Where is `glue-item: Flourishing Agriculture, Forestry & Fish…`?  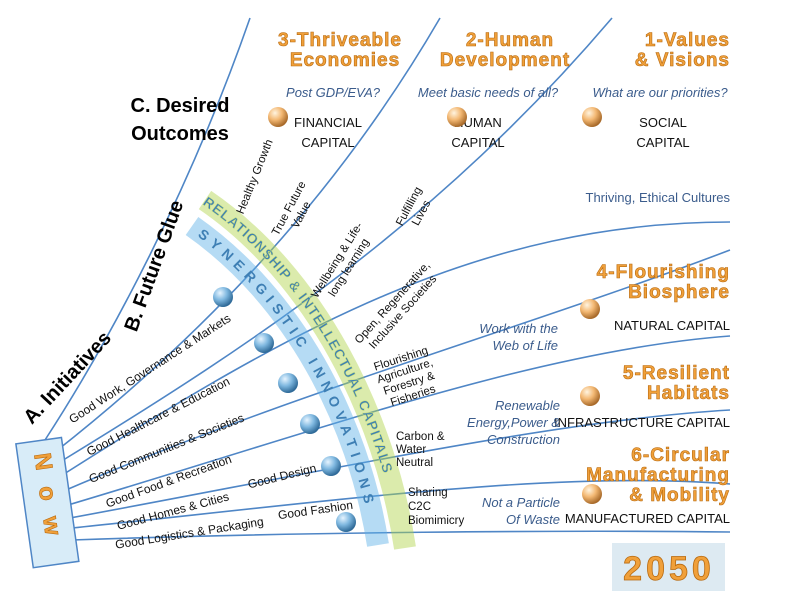 glue-item: Flourishing Agriculture, Forestry & Fish… is located at coordinates (404, 377).